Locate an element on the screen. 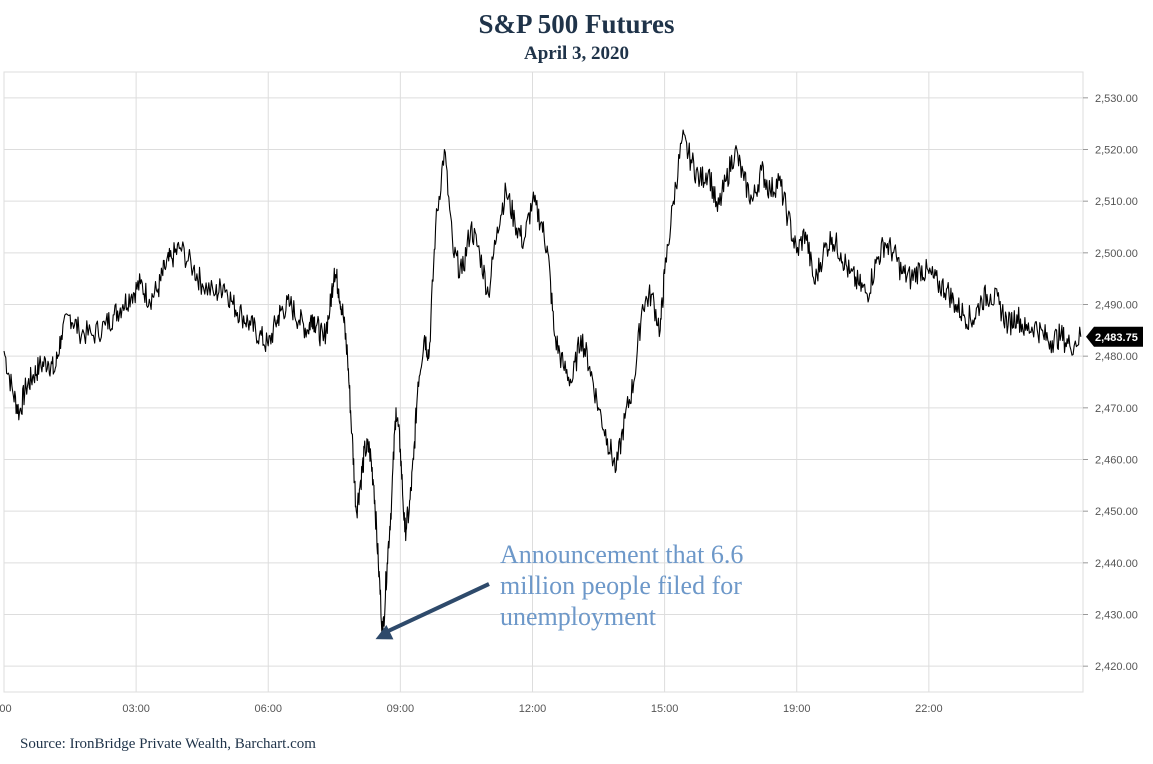 The image size is (1153, 764). x-tick-label: :00 is located at coordinates (6, 709).